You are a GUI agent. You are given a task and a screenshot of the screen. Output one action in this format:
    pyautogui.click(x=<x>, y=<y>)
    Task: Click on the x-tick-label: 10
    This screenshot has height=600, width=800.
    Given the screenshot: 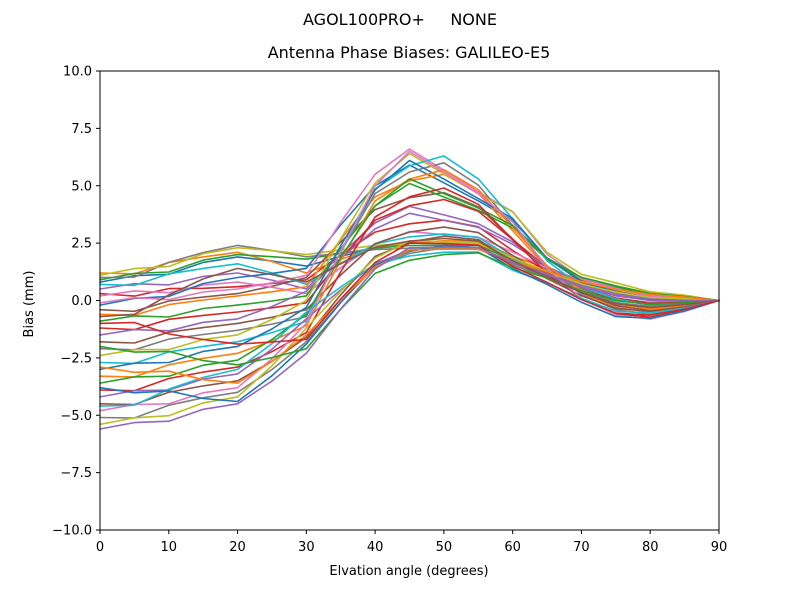 What is the action you would take?
    pyautogui.click(x=169, y=547)
    